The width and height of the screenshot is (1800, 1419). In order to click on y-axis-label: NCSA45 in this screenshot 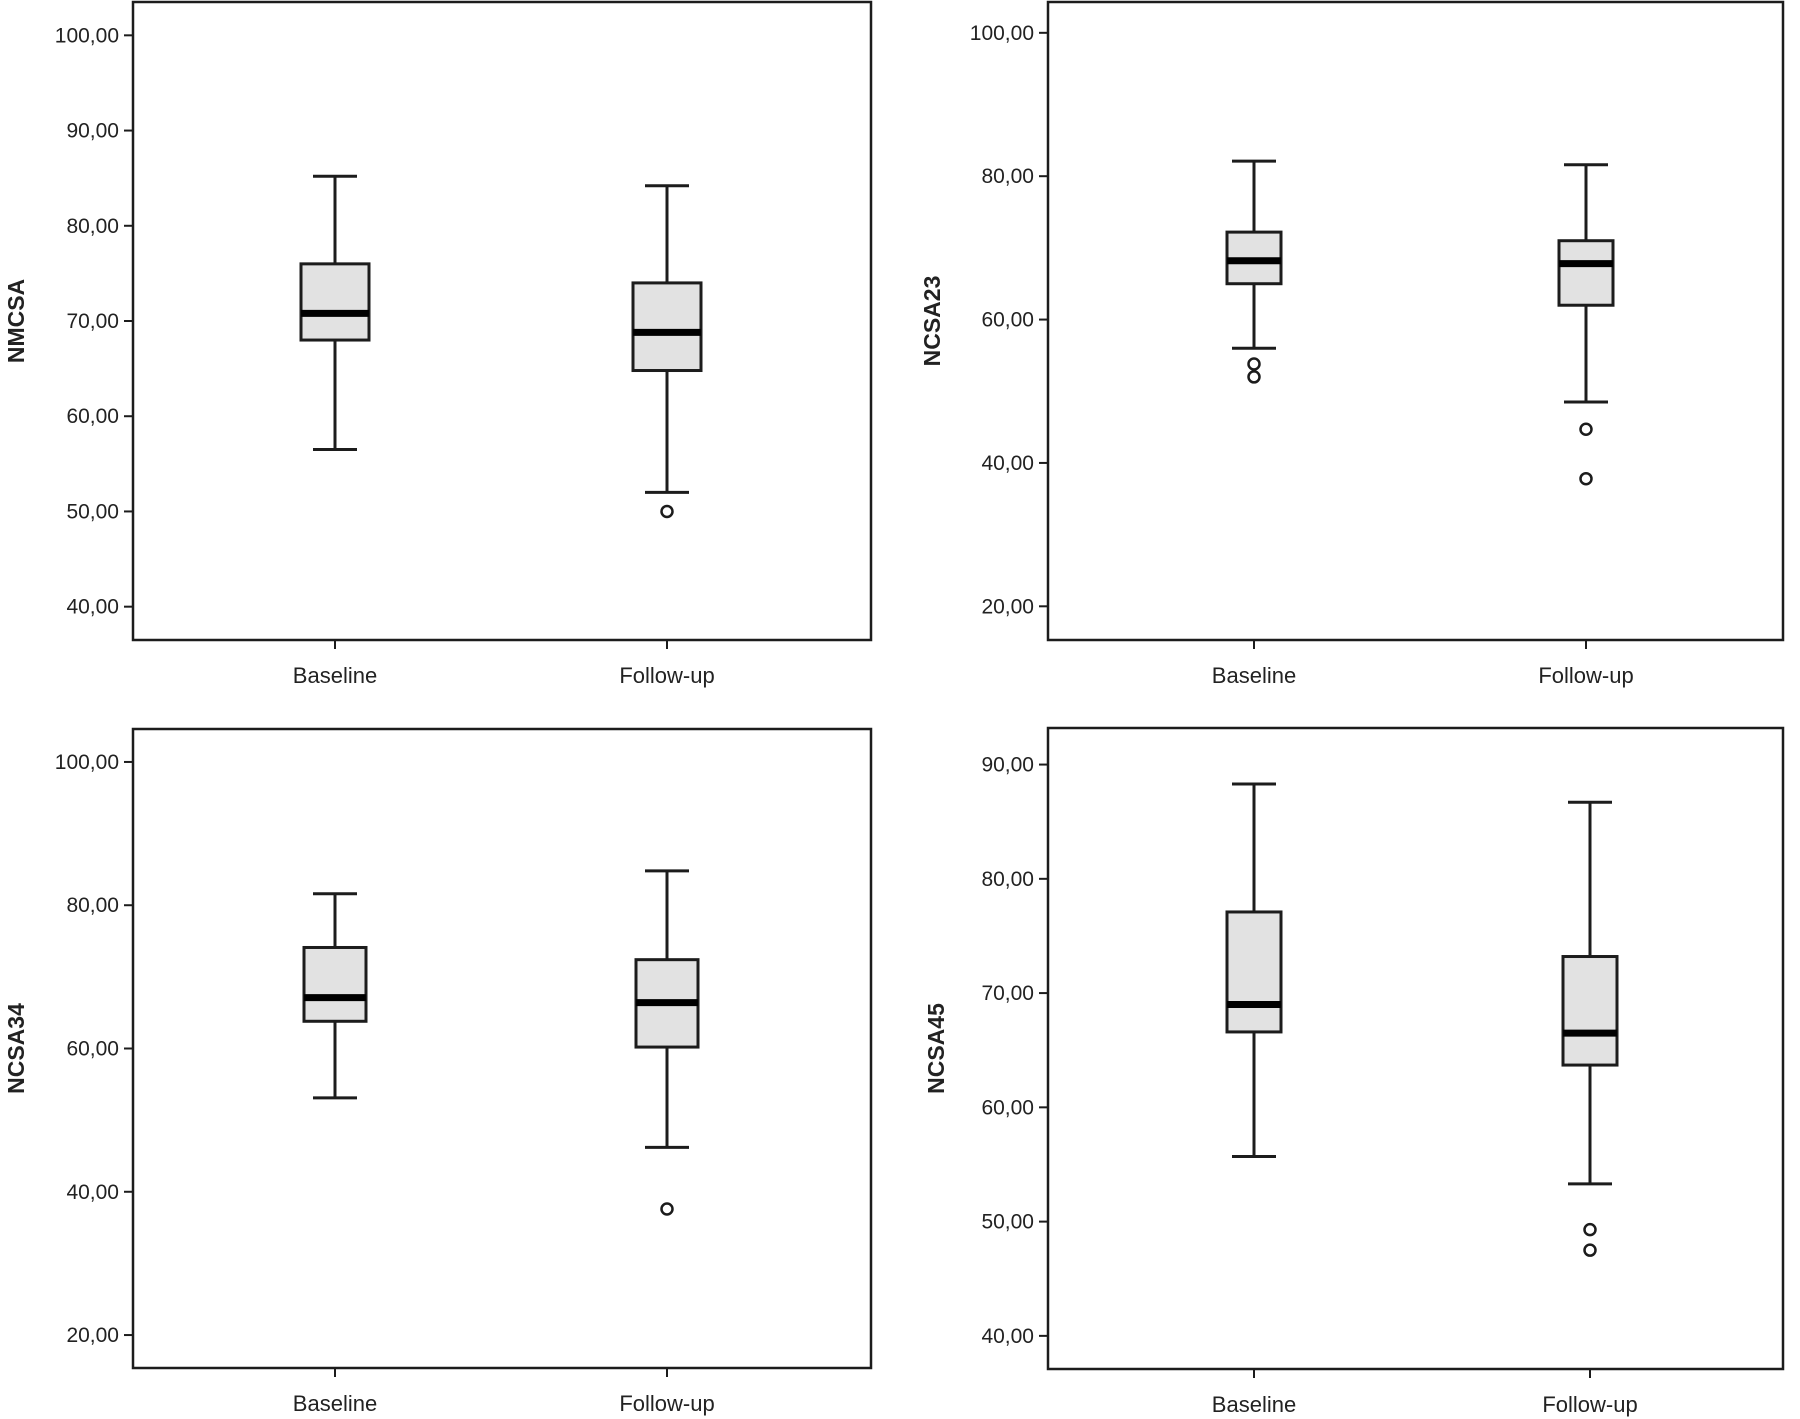, I will do `click(936, 1048)`.